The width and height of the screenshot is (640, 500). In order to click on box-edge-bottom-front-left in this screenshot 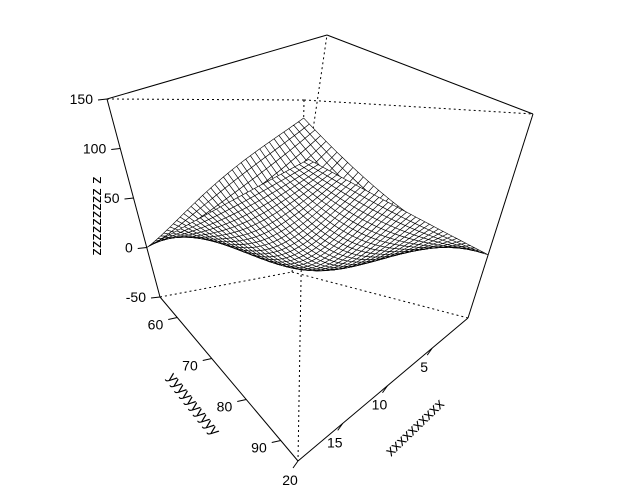, I will do `click(229, 379)`.